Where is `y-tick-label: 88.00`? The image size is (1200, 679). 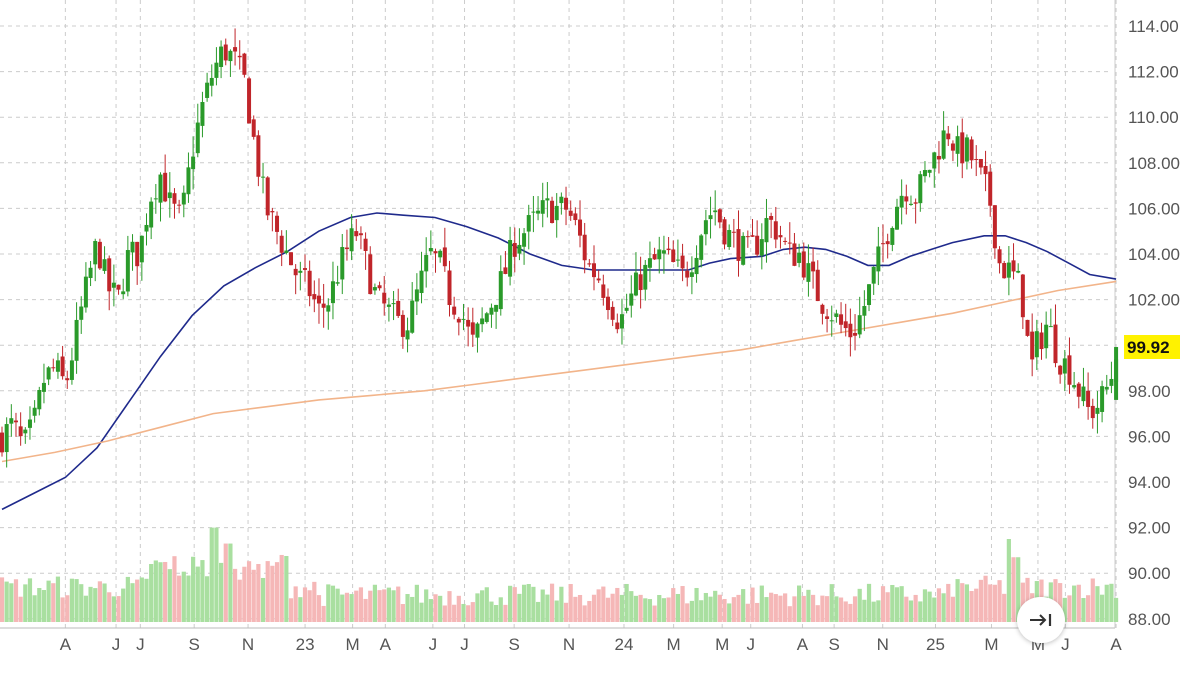
y-tick-label: 88.00 is located at coordinates (1149, 619).